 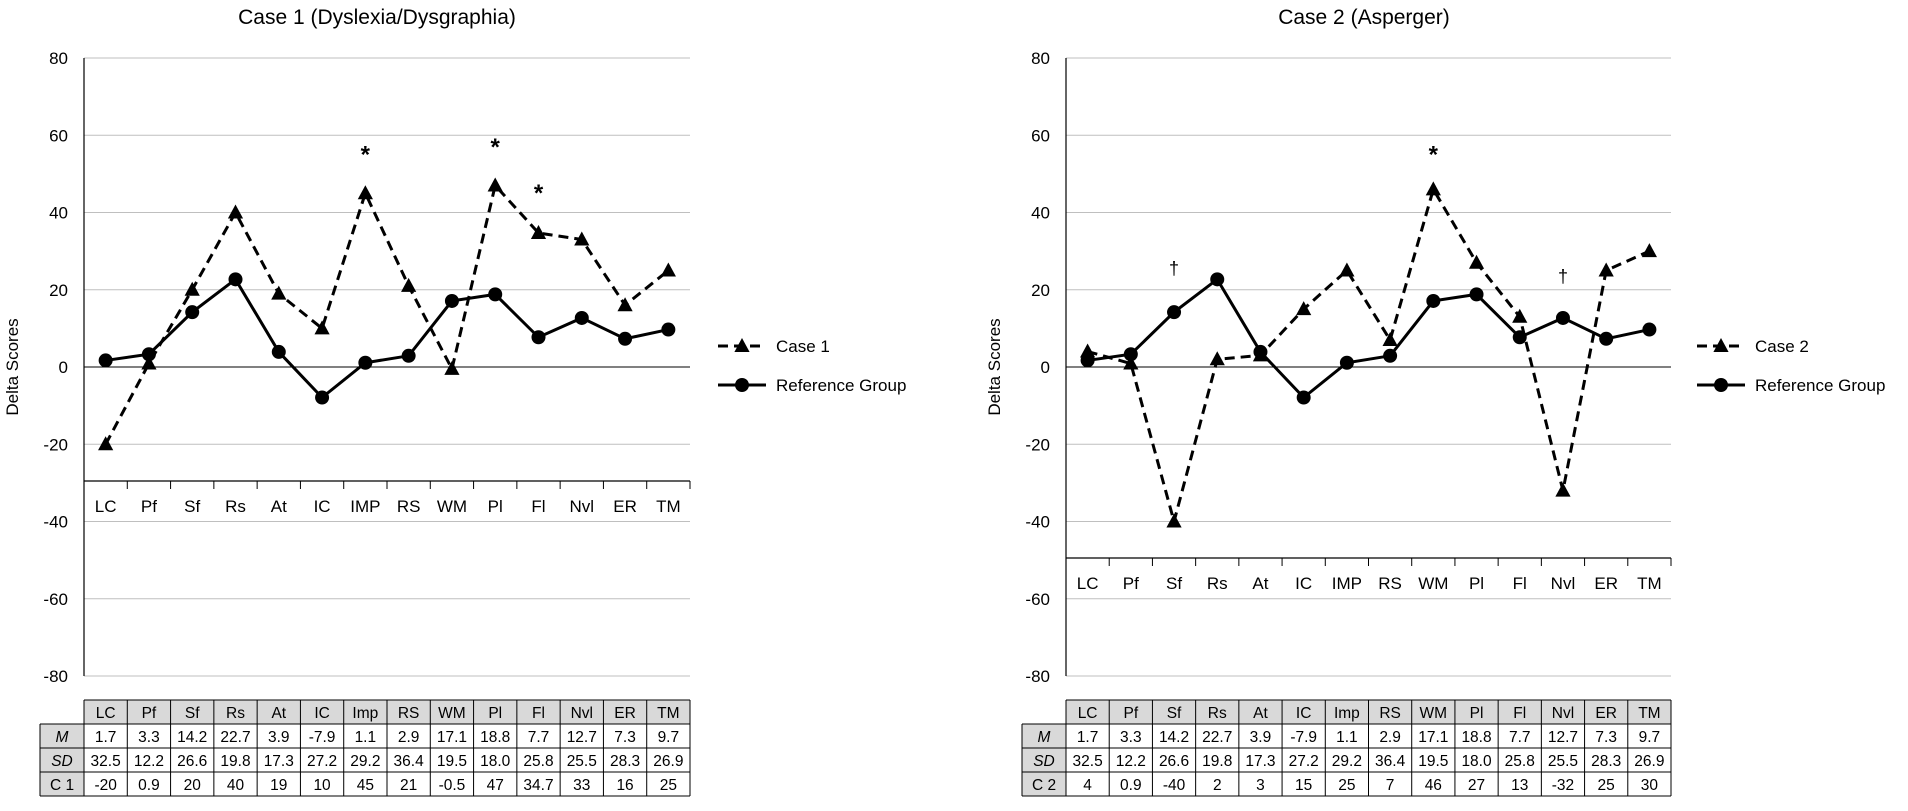 What do you see at coordinates (235, 713) in the screenshot?
I see `table-header-cell: Rs` at bounding box center [235, 713].